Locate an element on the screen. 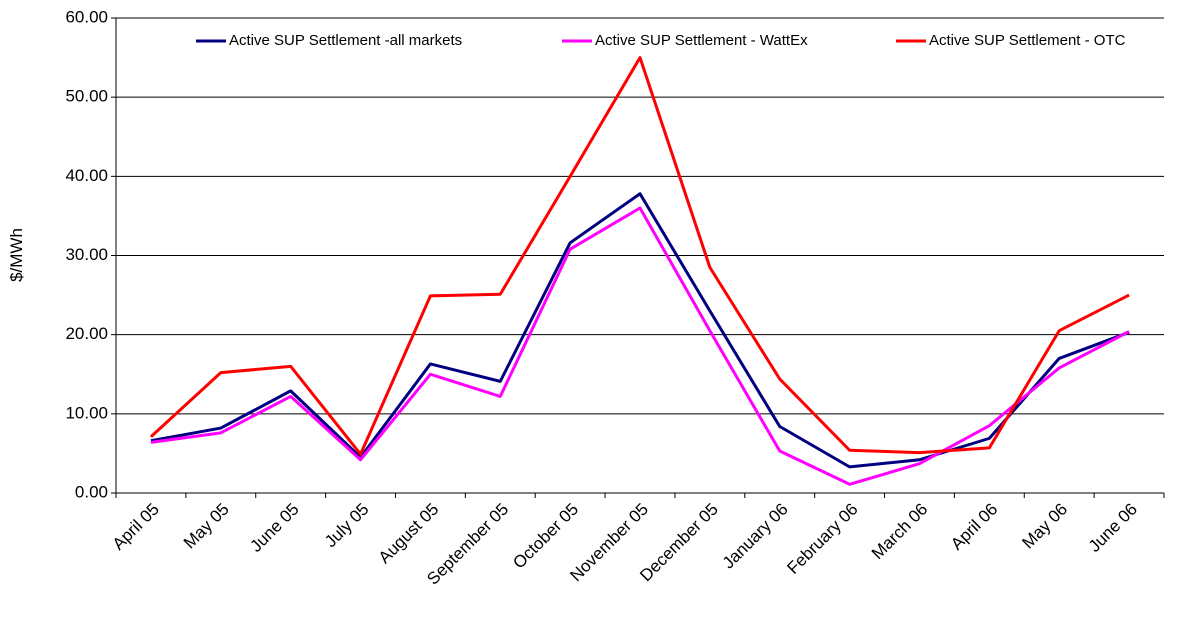  legend-label: Active SUP Settlement - WattEx is located at coordinates (701, 40).